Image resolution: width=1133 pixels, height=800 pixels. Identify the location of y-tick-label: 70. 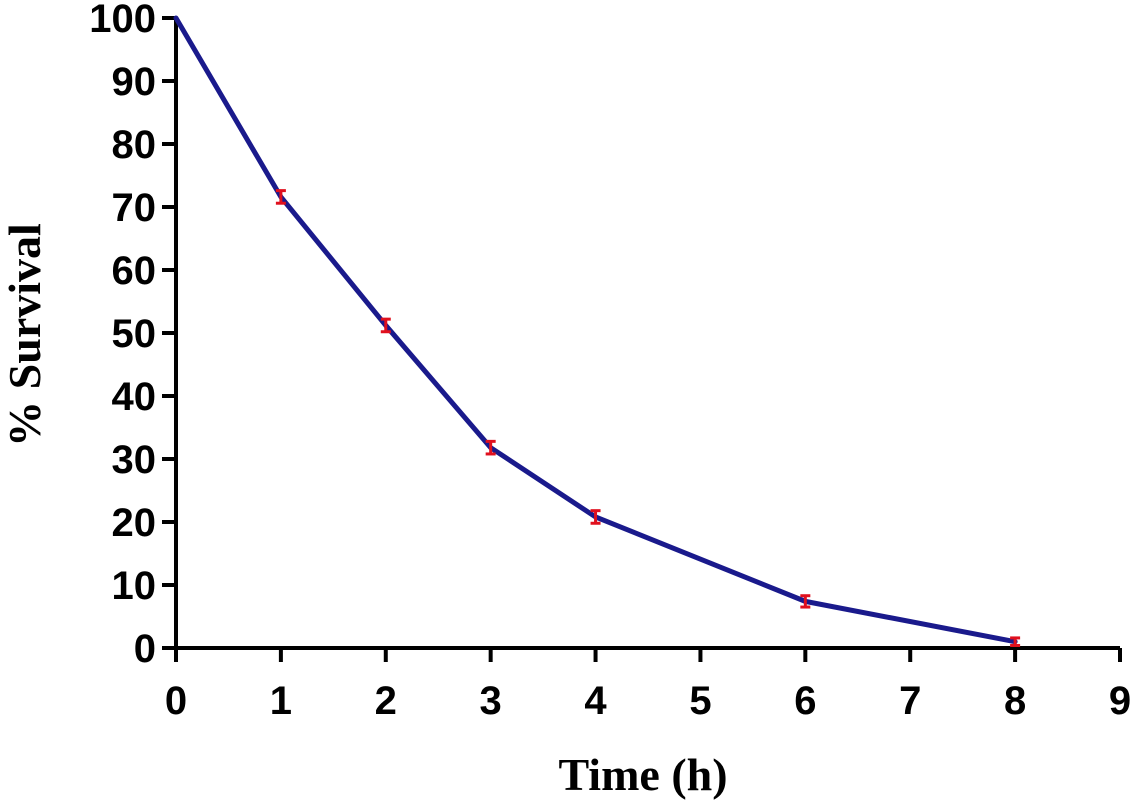
(134, 208).